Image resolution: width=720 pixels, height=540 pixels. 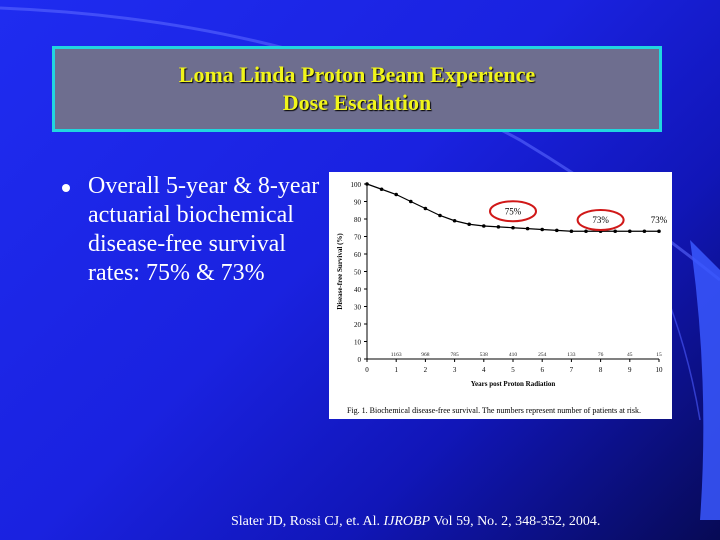 What do you see at coordinates (426, 370) in the screenshot?
I see `x-tick-label: 2` at bounding box center [426, 370].